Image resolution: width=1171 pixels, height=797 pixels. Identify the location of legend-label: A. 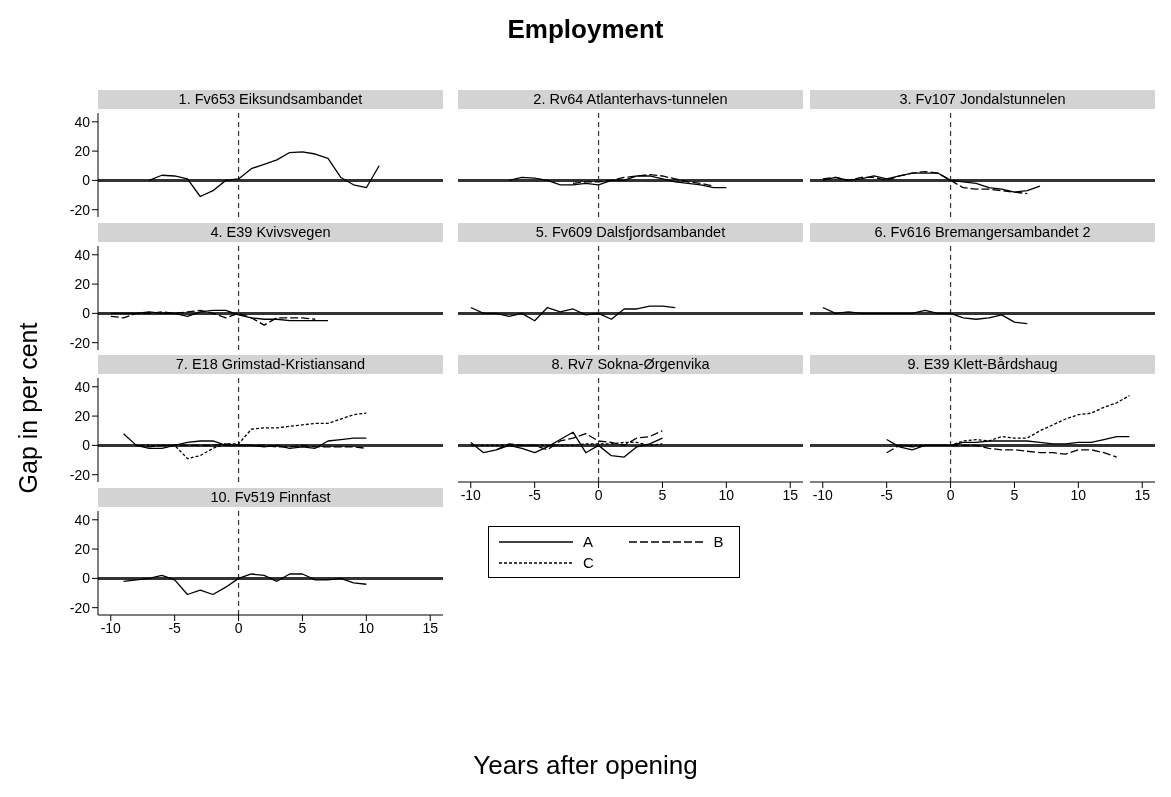
(588, 541).